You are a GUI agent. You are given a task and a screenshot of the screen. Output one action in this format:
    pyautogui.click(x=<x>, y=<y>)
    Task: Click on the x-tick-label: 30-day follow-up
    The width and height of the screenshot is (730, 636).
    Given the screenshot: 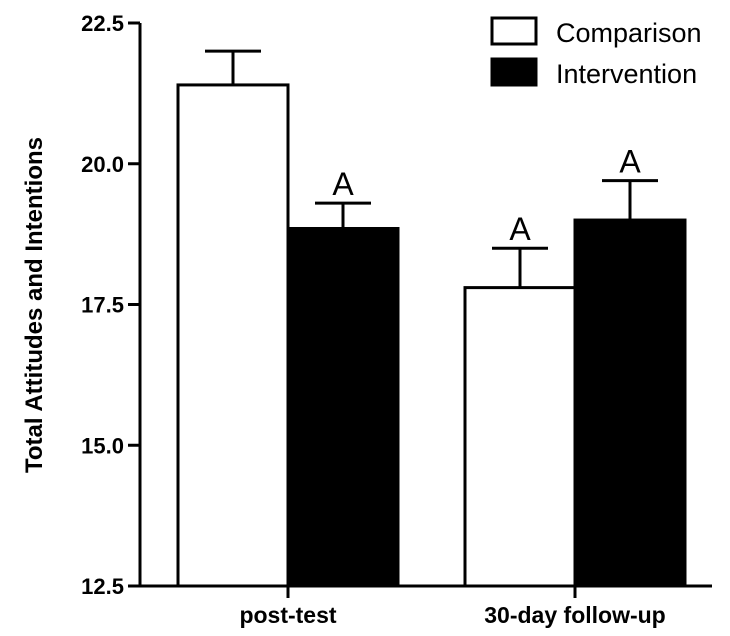 What is the action you would take?
    pyautogui.click(x=574, y=615)
    